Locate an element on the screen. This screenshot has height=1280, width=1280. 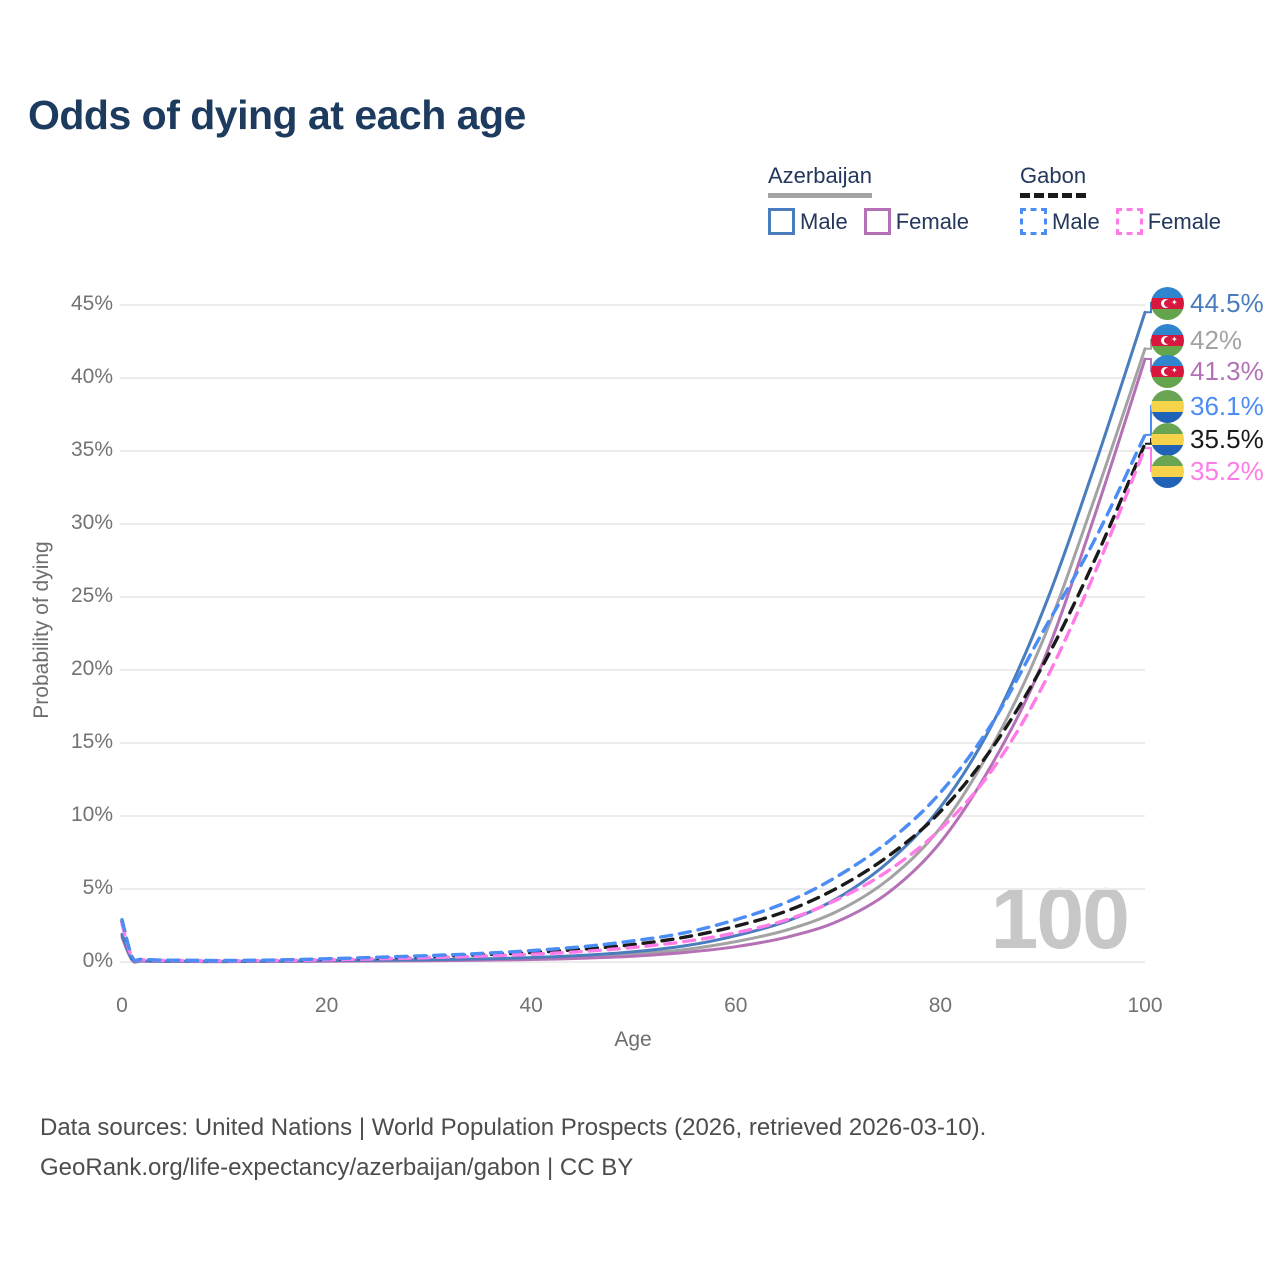
y-tick: 25% is located at coordinates (91, 595).